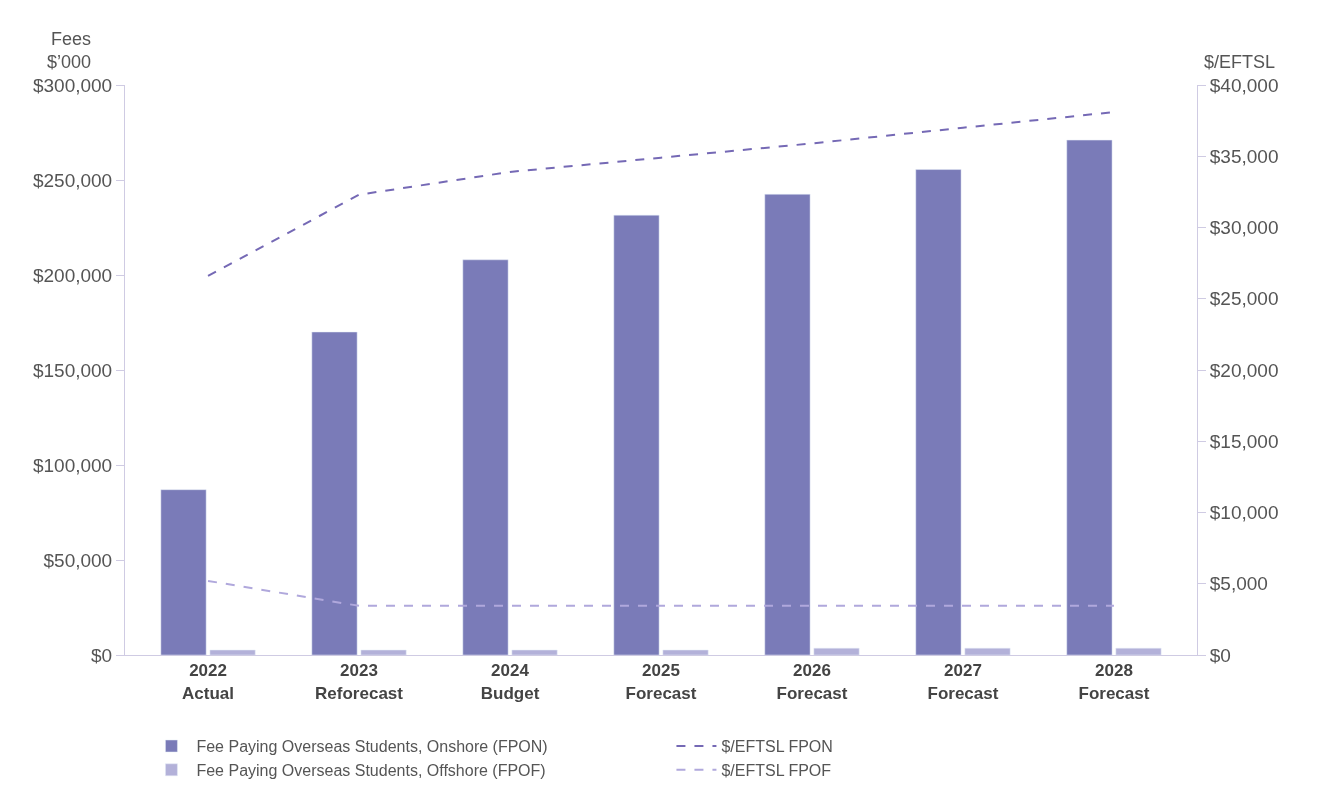  Describe the element at coordinates (208, 682) in the screenshot. I see `x-tick-label: 2022 Actual` at that location.